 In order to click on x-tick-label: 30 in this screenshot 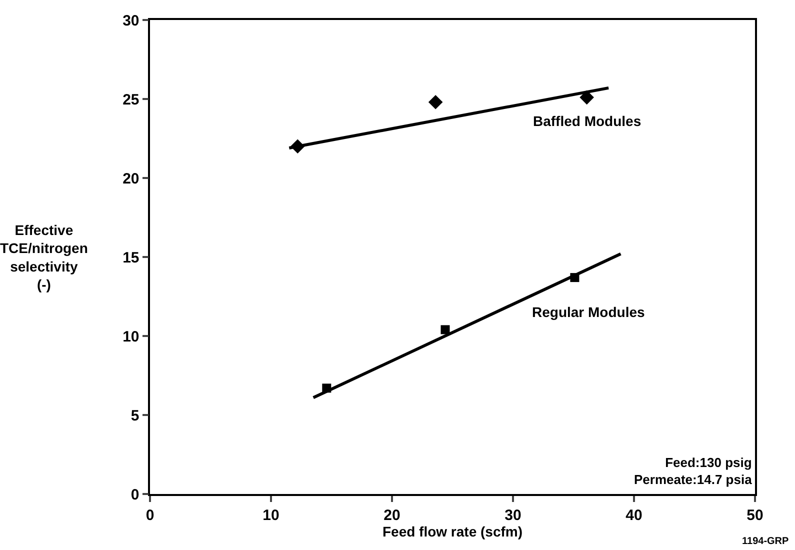, I will do `click(513, 515)`.